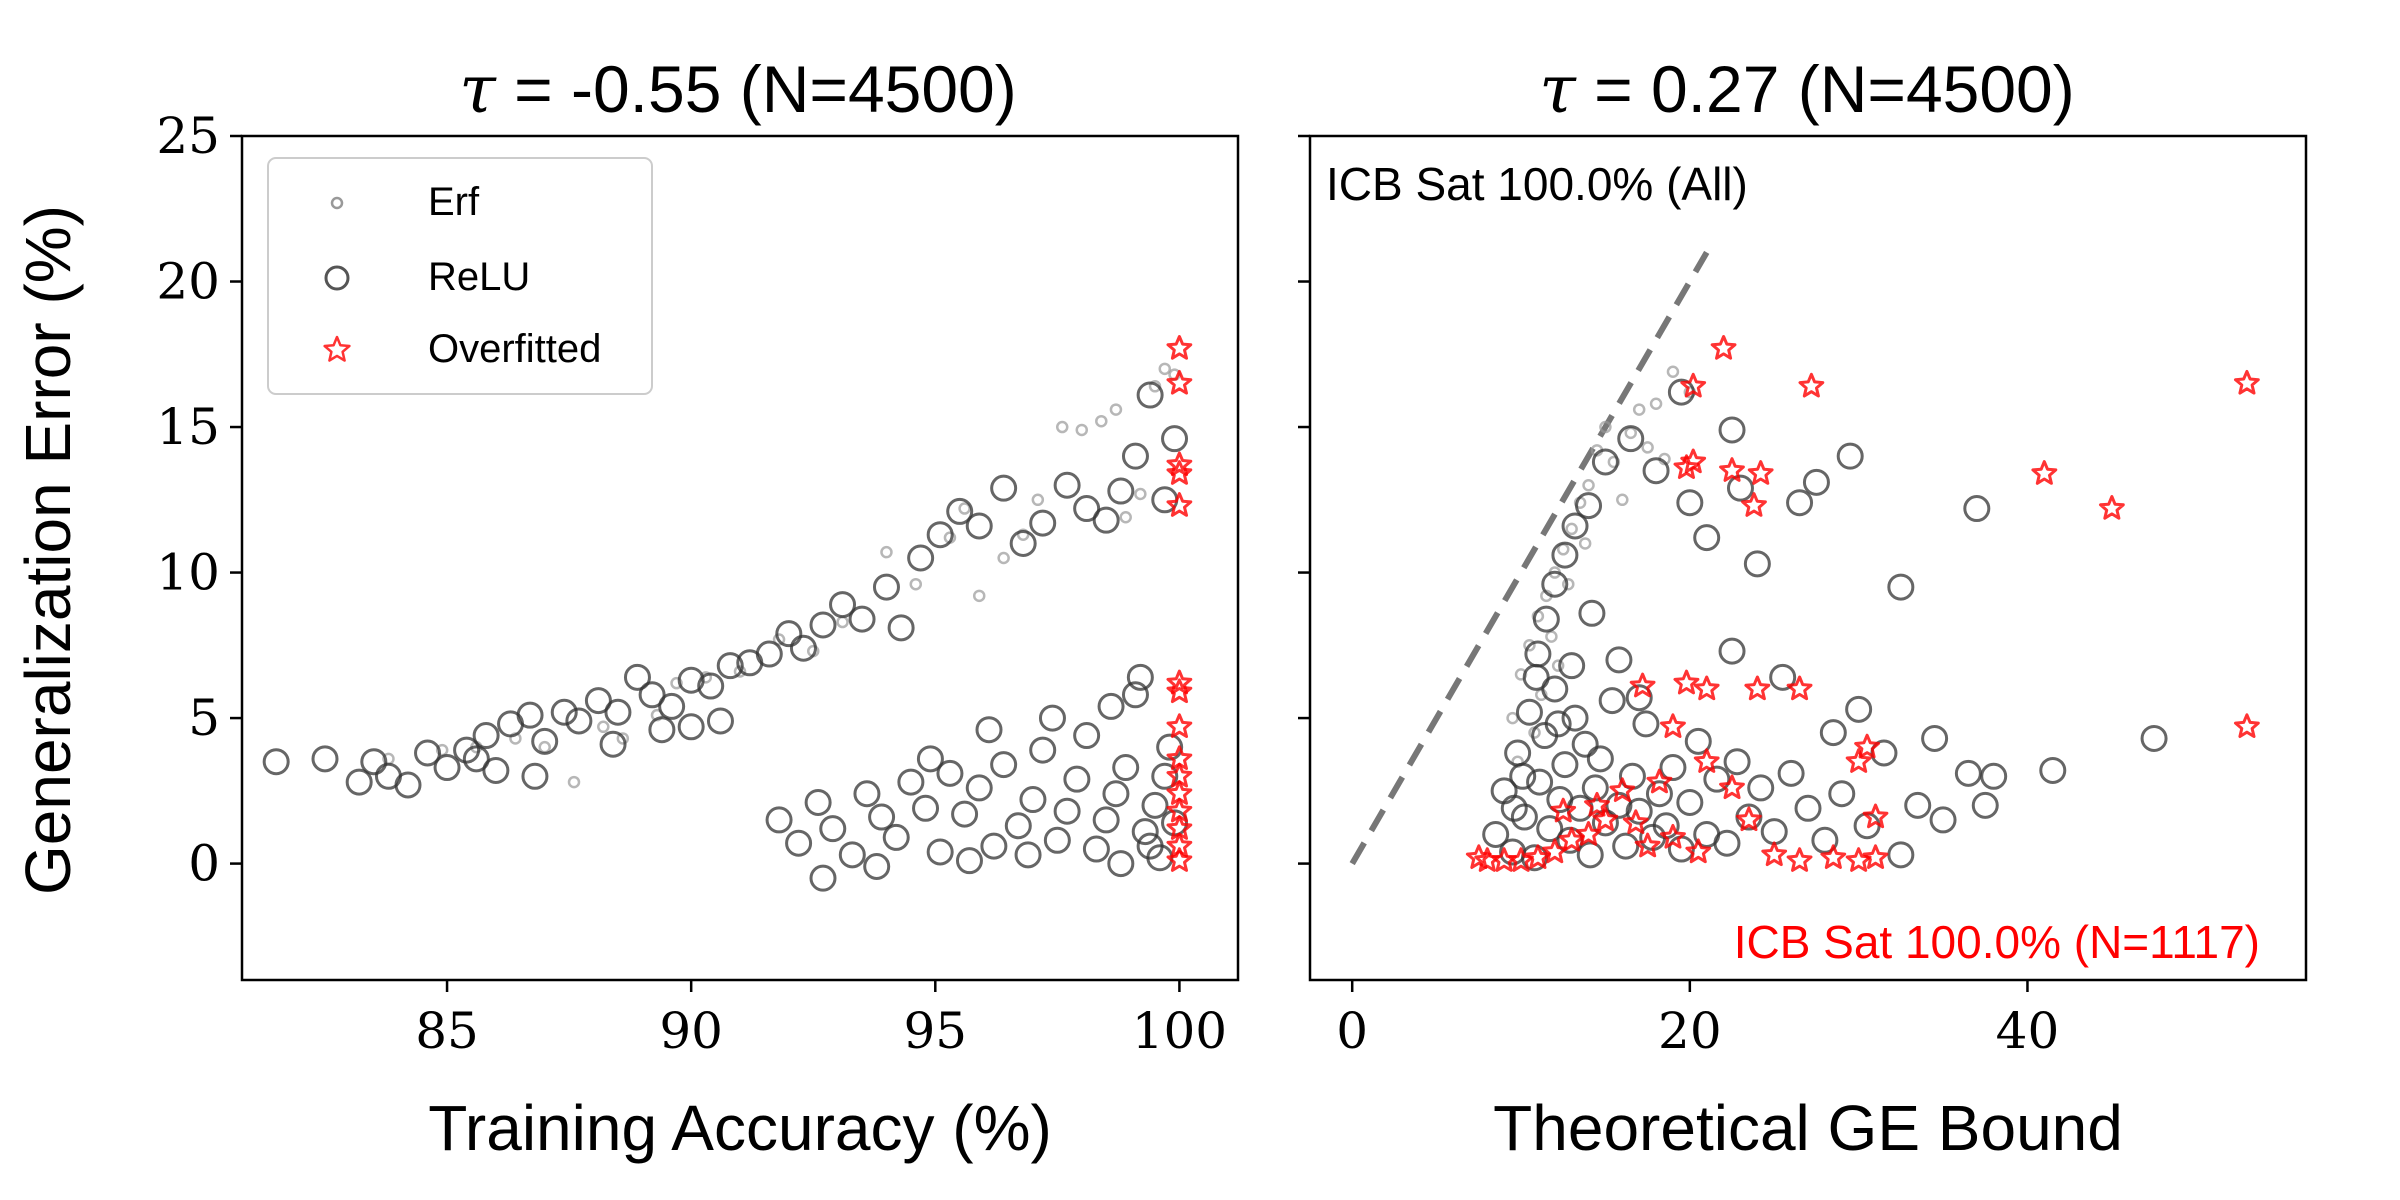 The width and height of the screenshot is (2400, 1200). Describe the element at coordinates (1179, 1031) in the screenshot. I see `x-tick-label: 100` at that location.